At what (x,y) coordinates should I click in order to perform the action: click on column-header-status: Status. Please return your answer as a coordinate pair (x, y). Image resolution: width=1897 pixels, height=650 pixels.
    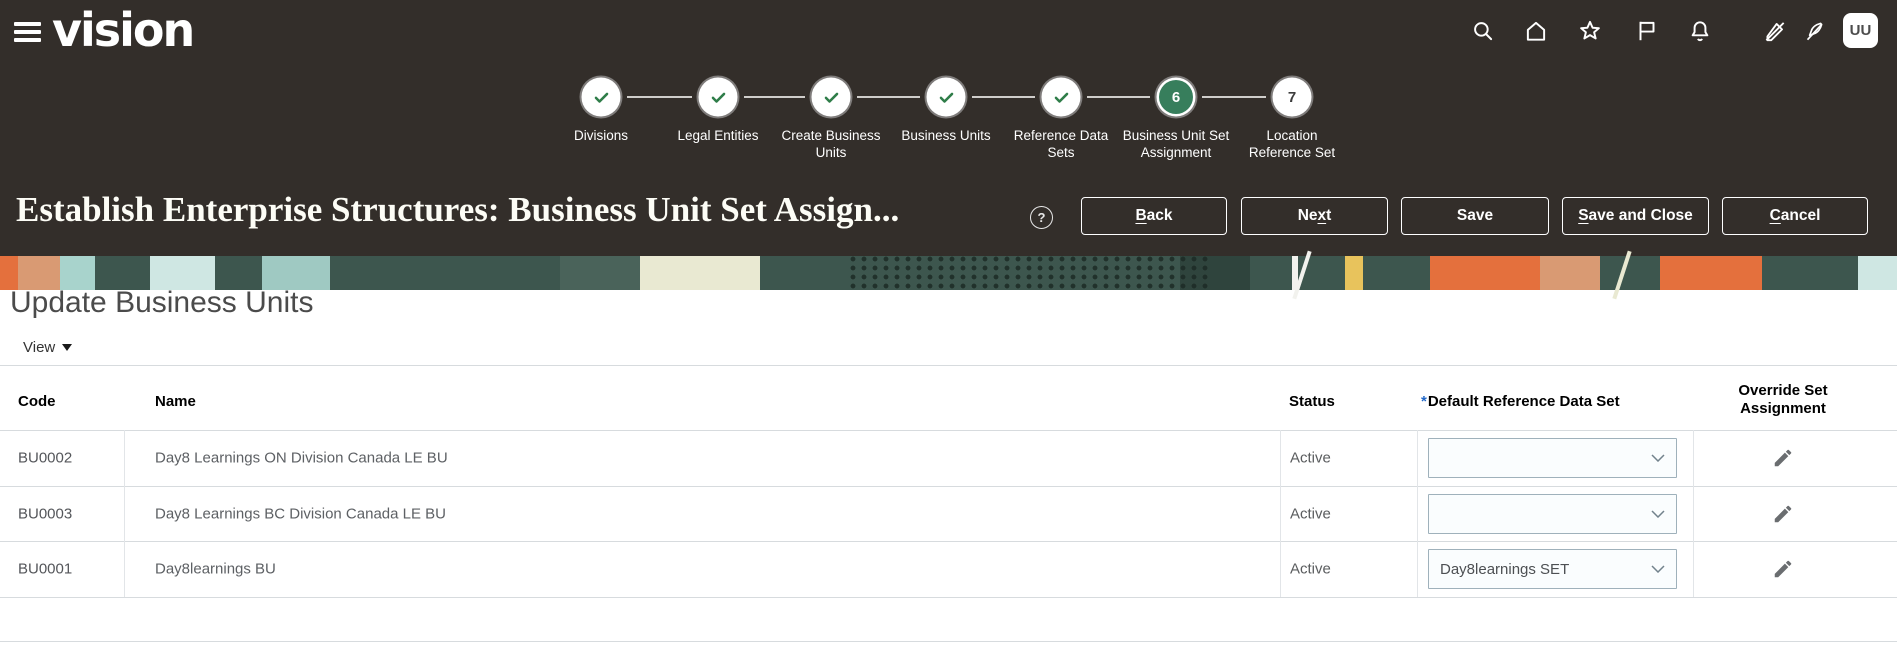
    Looking at the image, I should click on (1312, 401).